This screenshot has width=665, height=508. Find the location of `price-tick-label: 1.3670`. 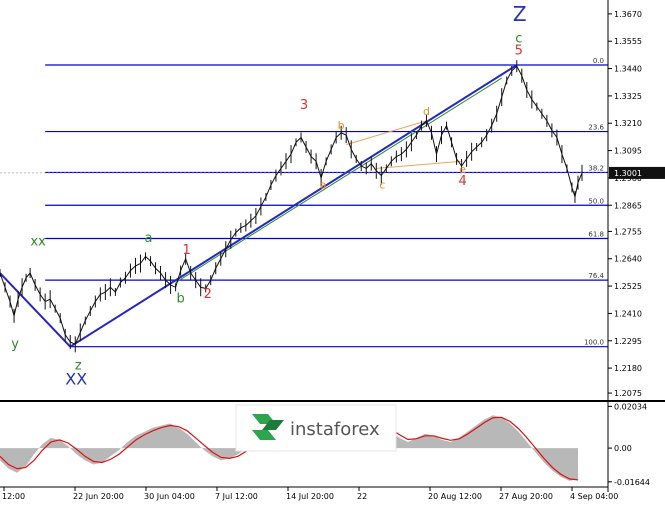

price-tick-label: 1.3670 is located at coordinates (628, 14).